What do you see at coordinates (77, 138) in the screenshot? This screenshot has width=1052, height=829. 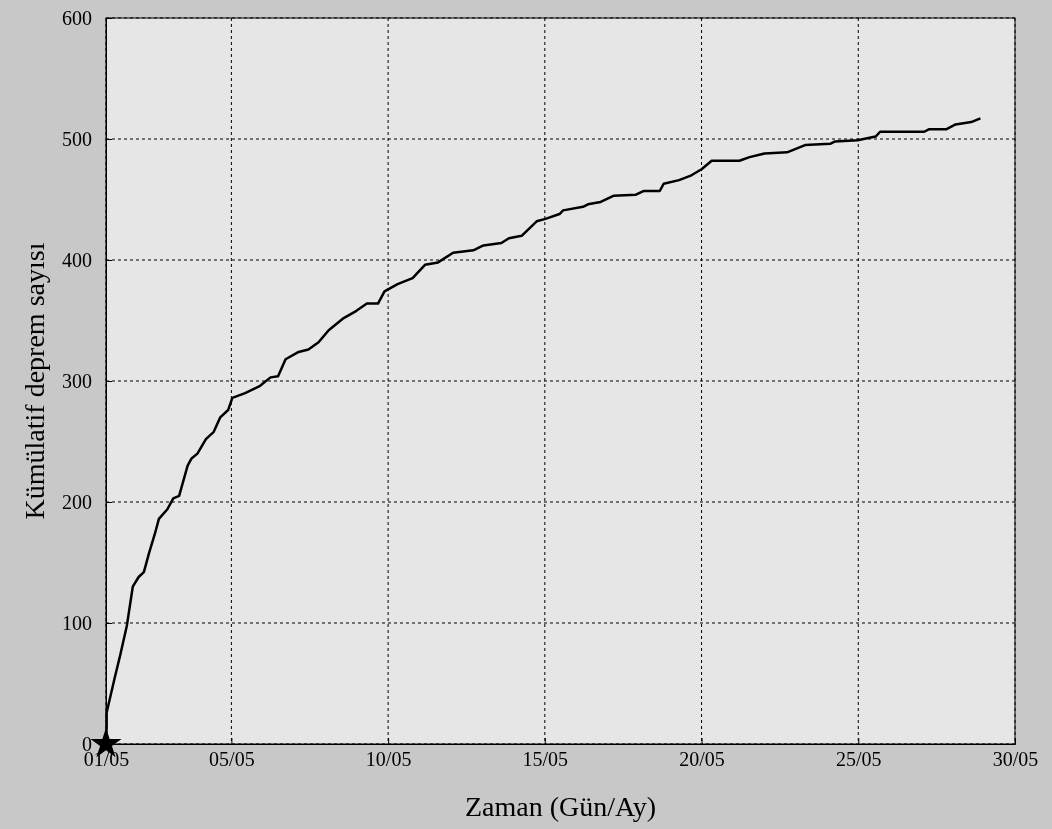 I see `y-tick-label: 500` at bounding box center [77, 138].